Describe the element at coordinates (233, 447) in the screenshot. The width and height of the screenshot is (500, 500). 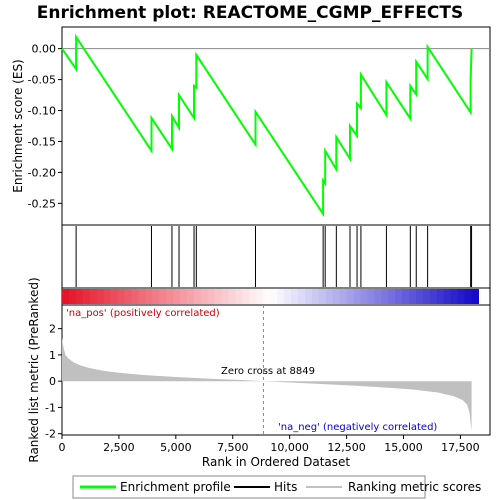
I see `x-tick-label: 7,500` at that location.